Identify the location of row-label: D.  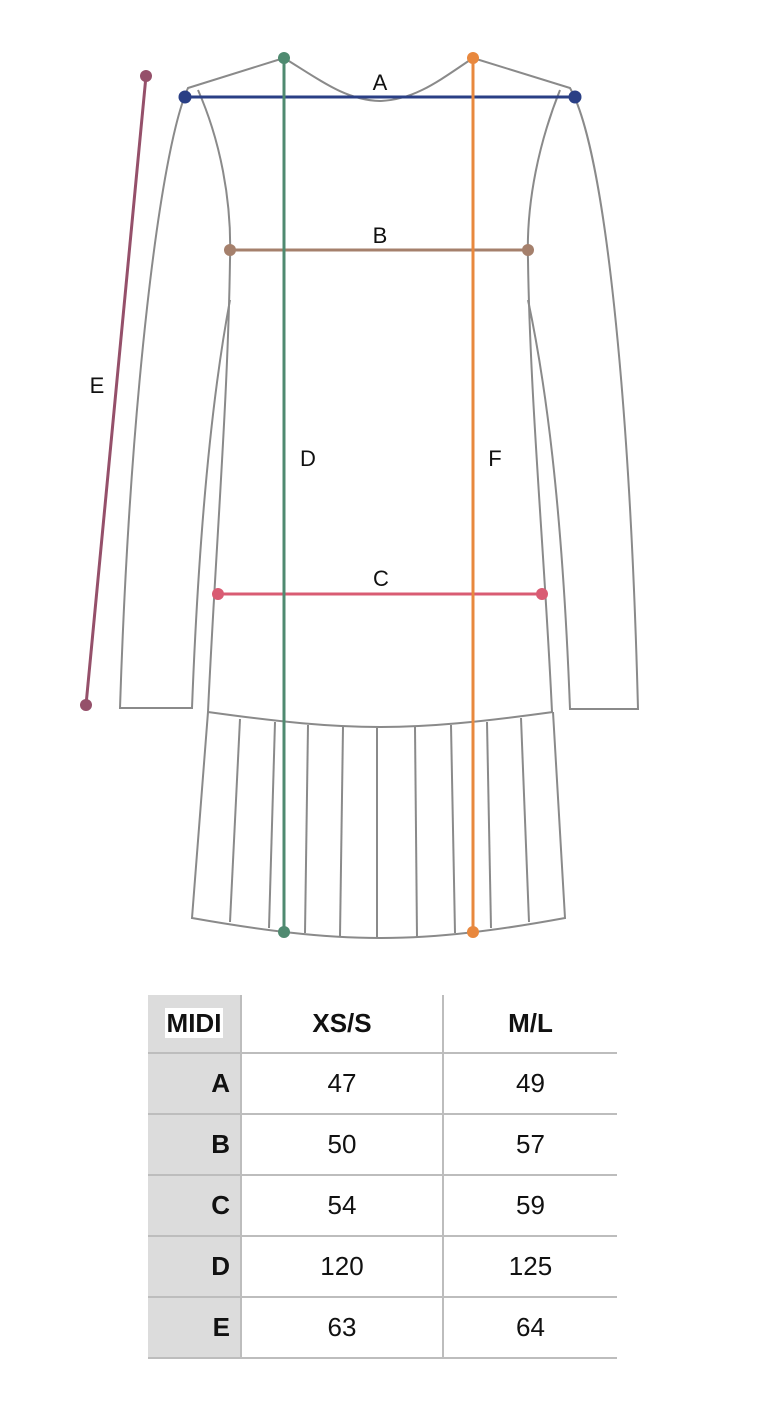
(195, 1267).